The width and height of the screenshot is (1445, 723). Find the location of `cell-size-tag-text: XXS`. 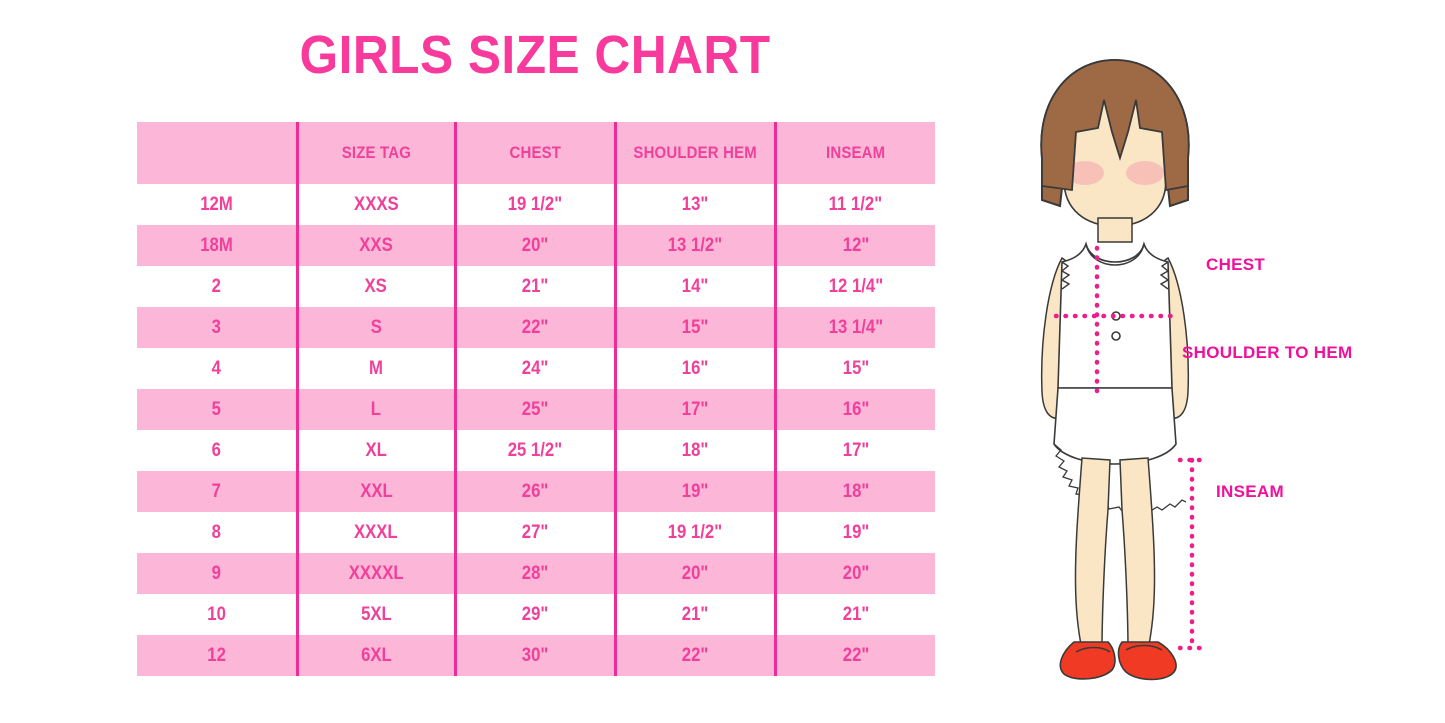

cell-size-tag-text: XXS is located at coordinates (376, 245).